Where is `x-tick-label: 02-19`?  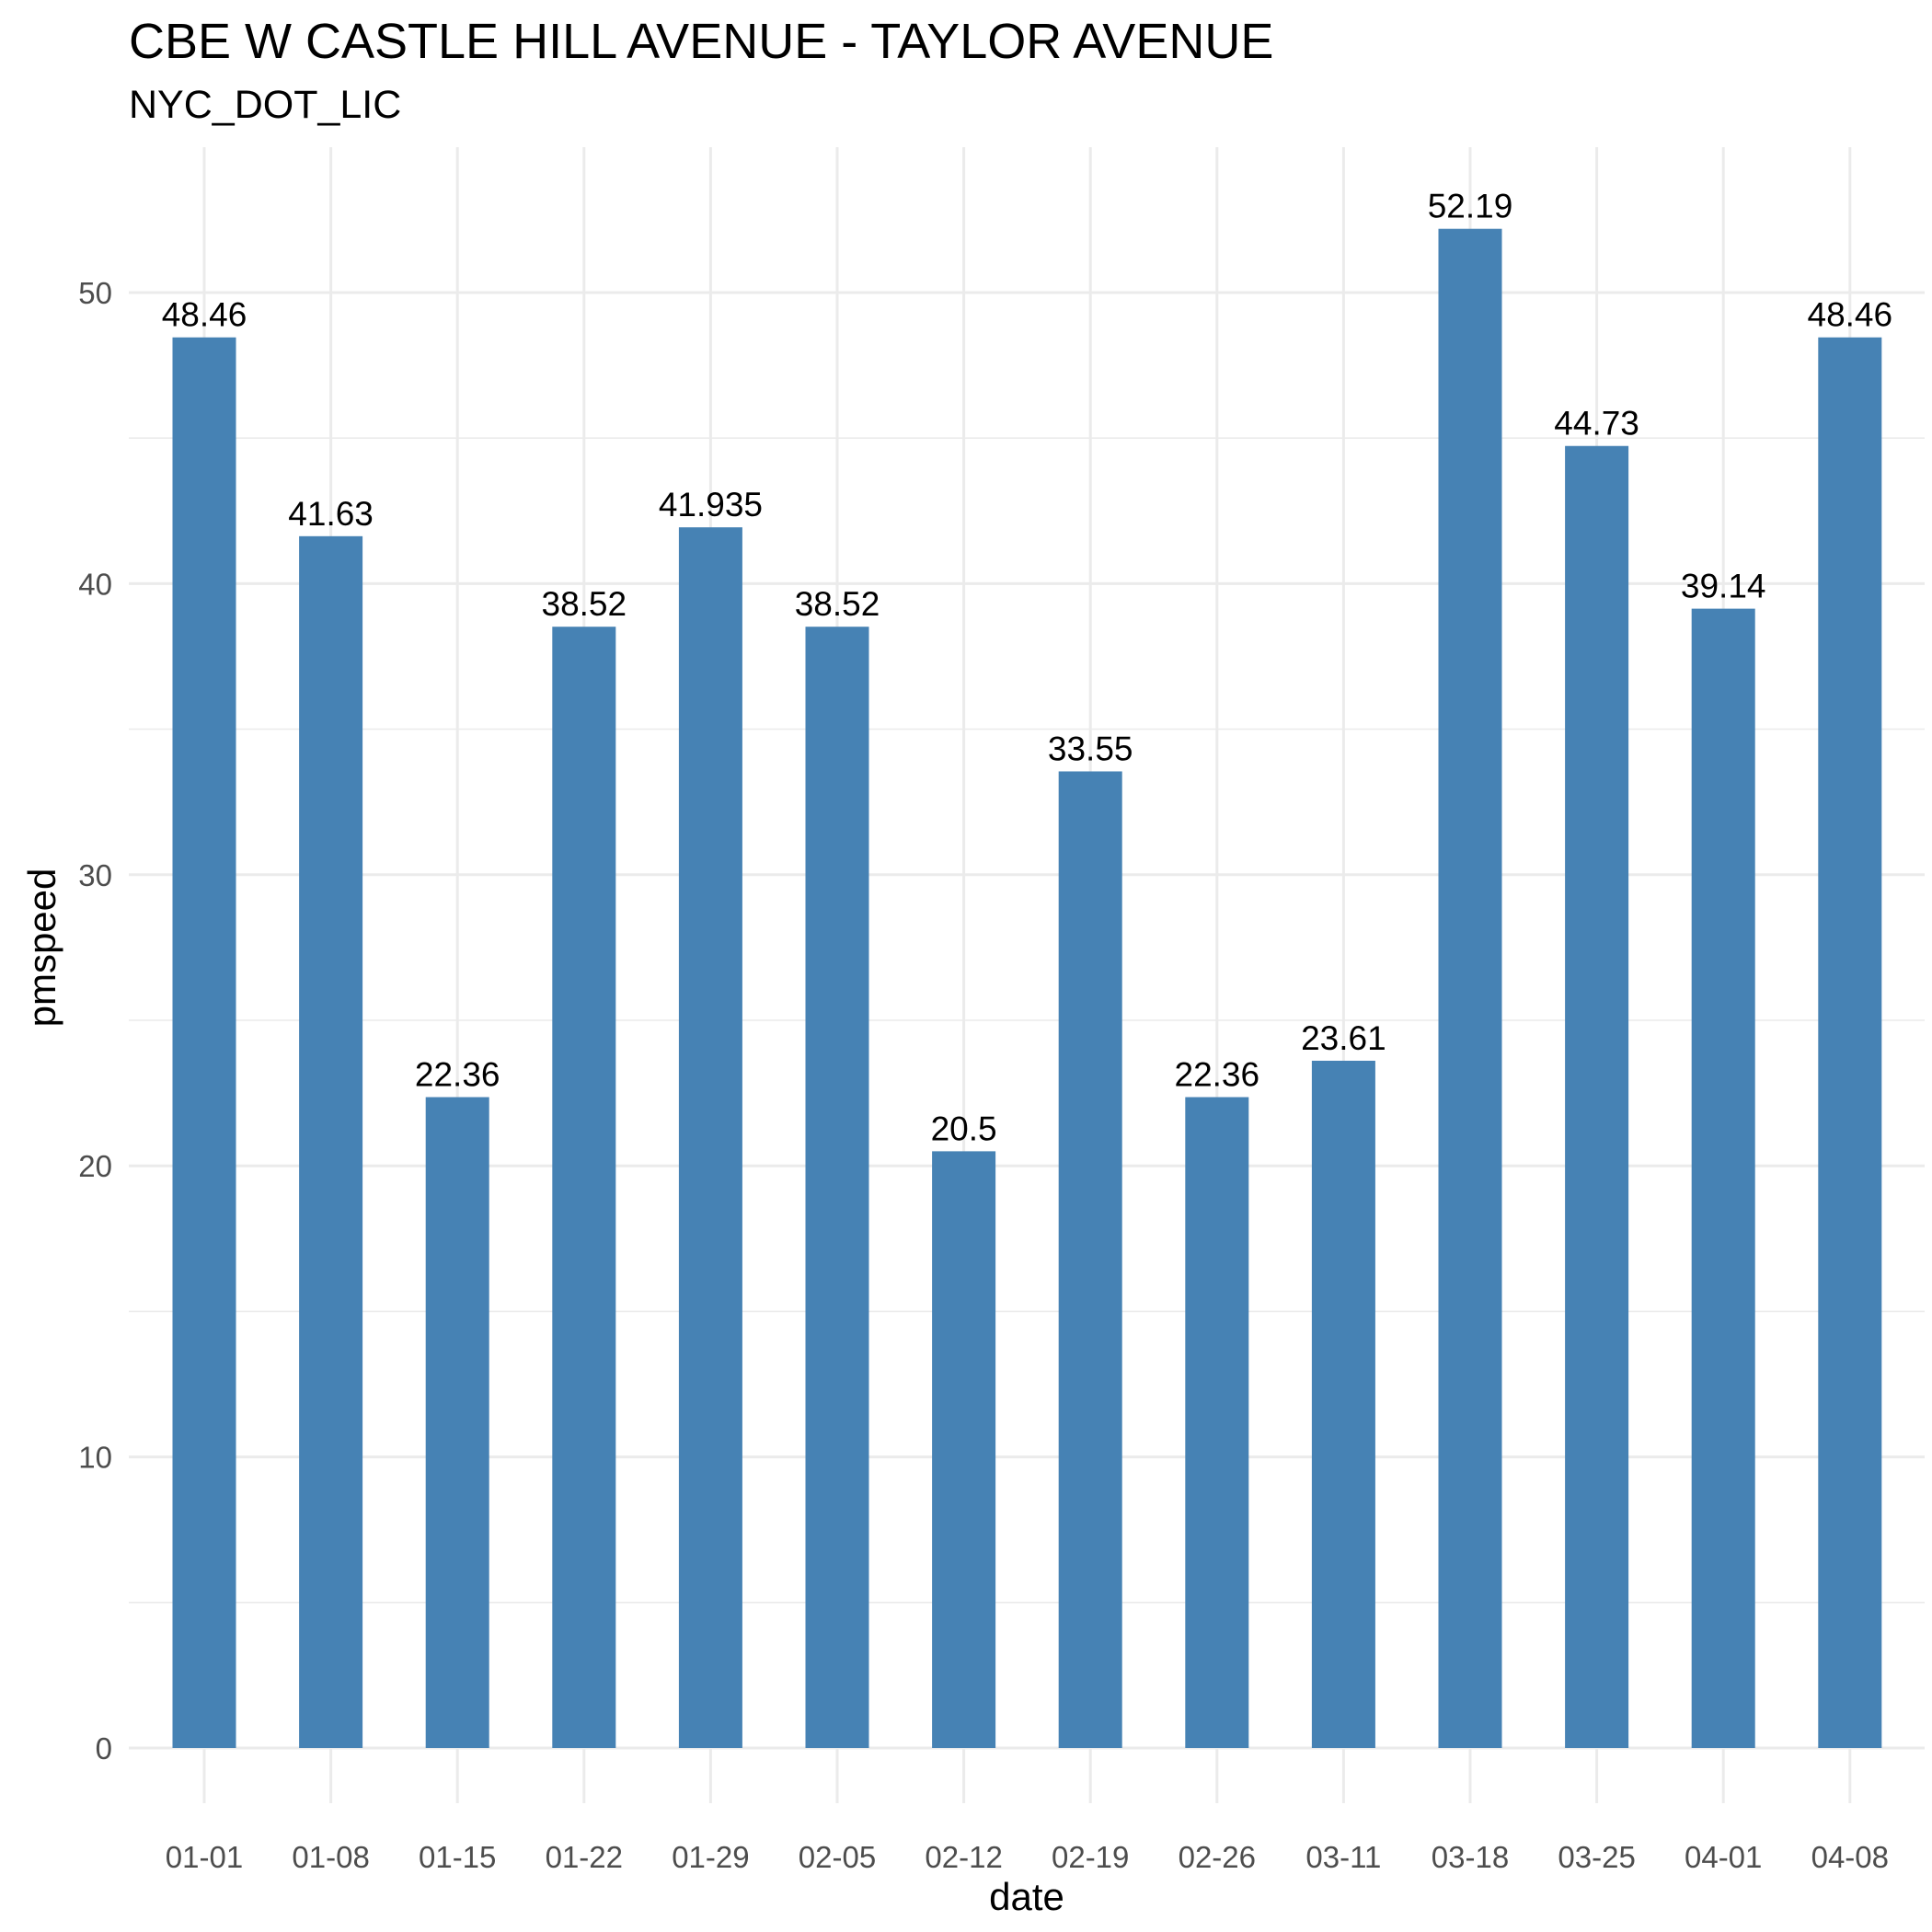
x-tick-label: 02-19 is located at coordinates (1090, 1857).